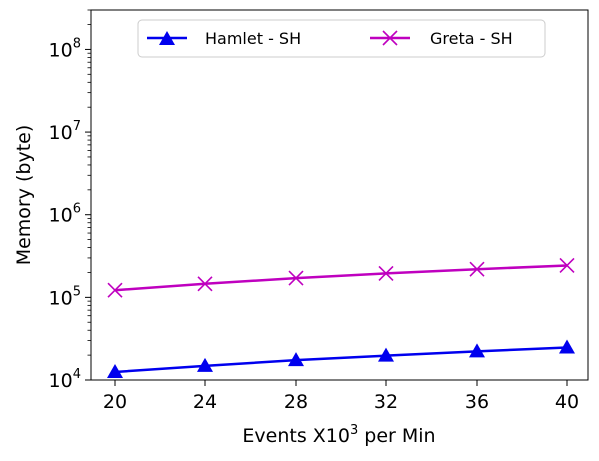  Describe the element at coordinates (477, 402) in the screenshot. I see `x-tick-label: 36` at that location.